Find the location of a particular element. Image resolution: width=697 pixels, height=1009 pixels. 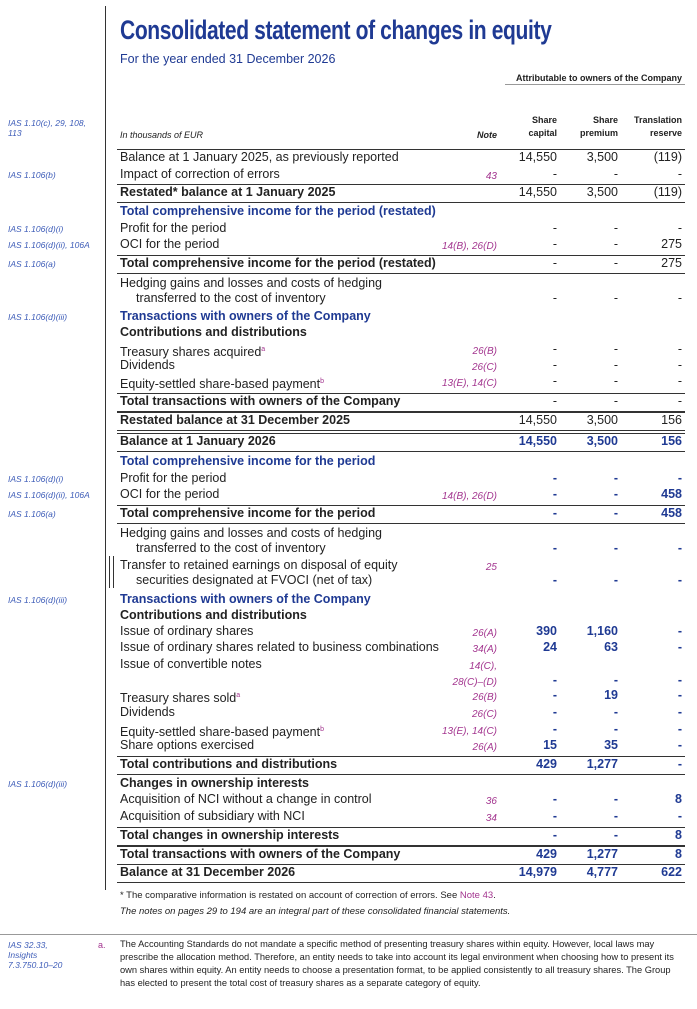

row-label: Transactions with owners of the Company is located at coordinates (245, 316).